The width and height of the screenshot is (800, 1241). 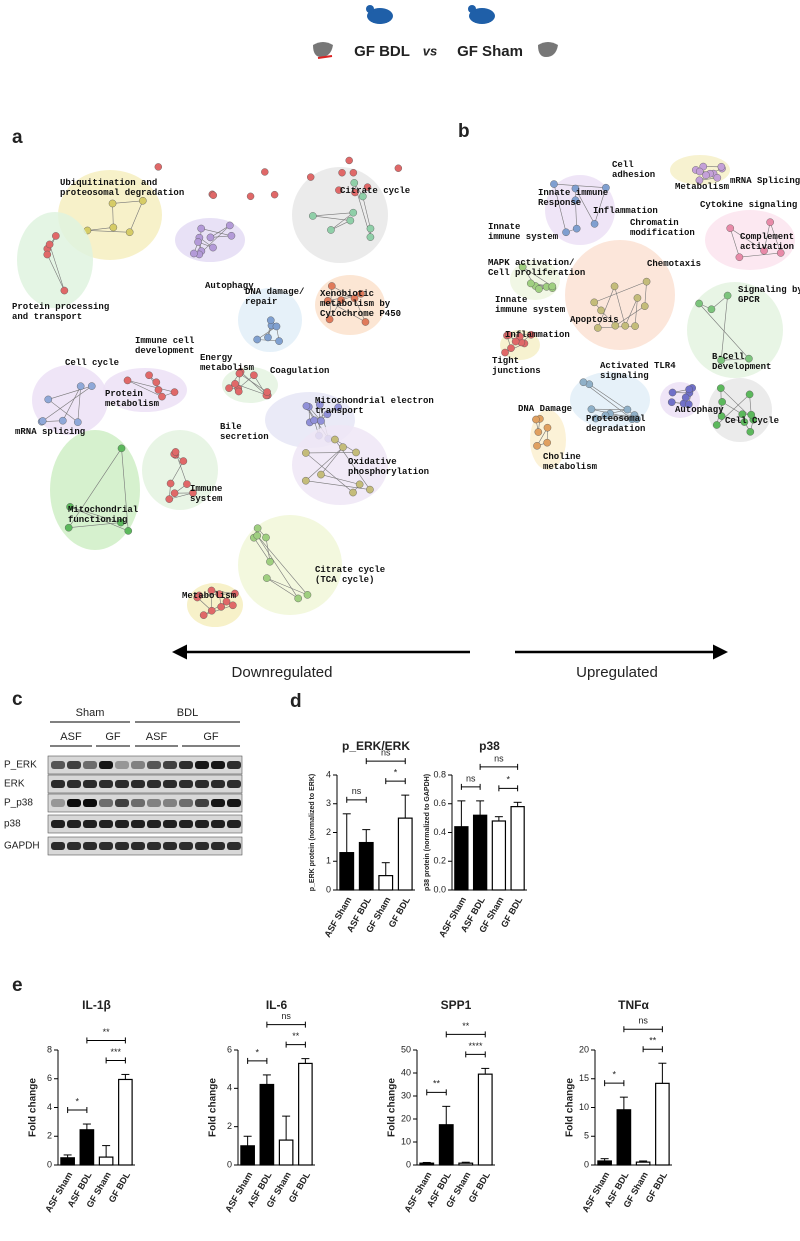 I want to click on blot-strip, so click(x=145, y=765).